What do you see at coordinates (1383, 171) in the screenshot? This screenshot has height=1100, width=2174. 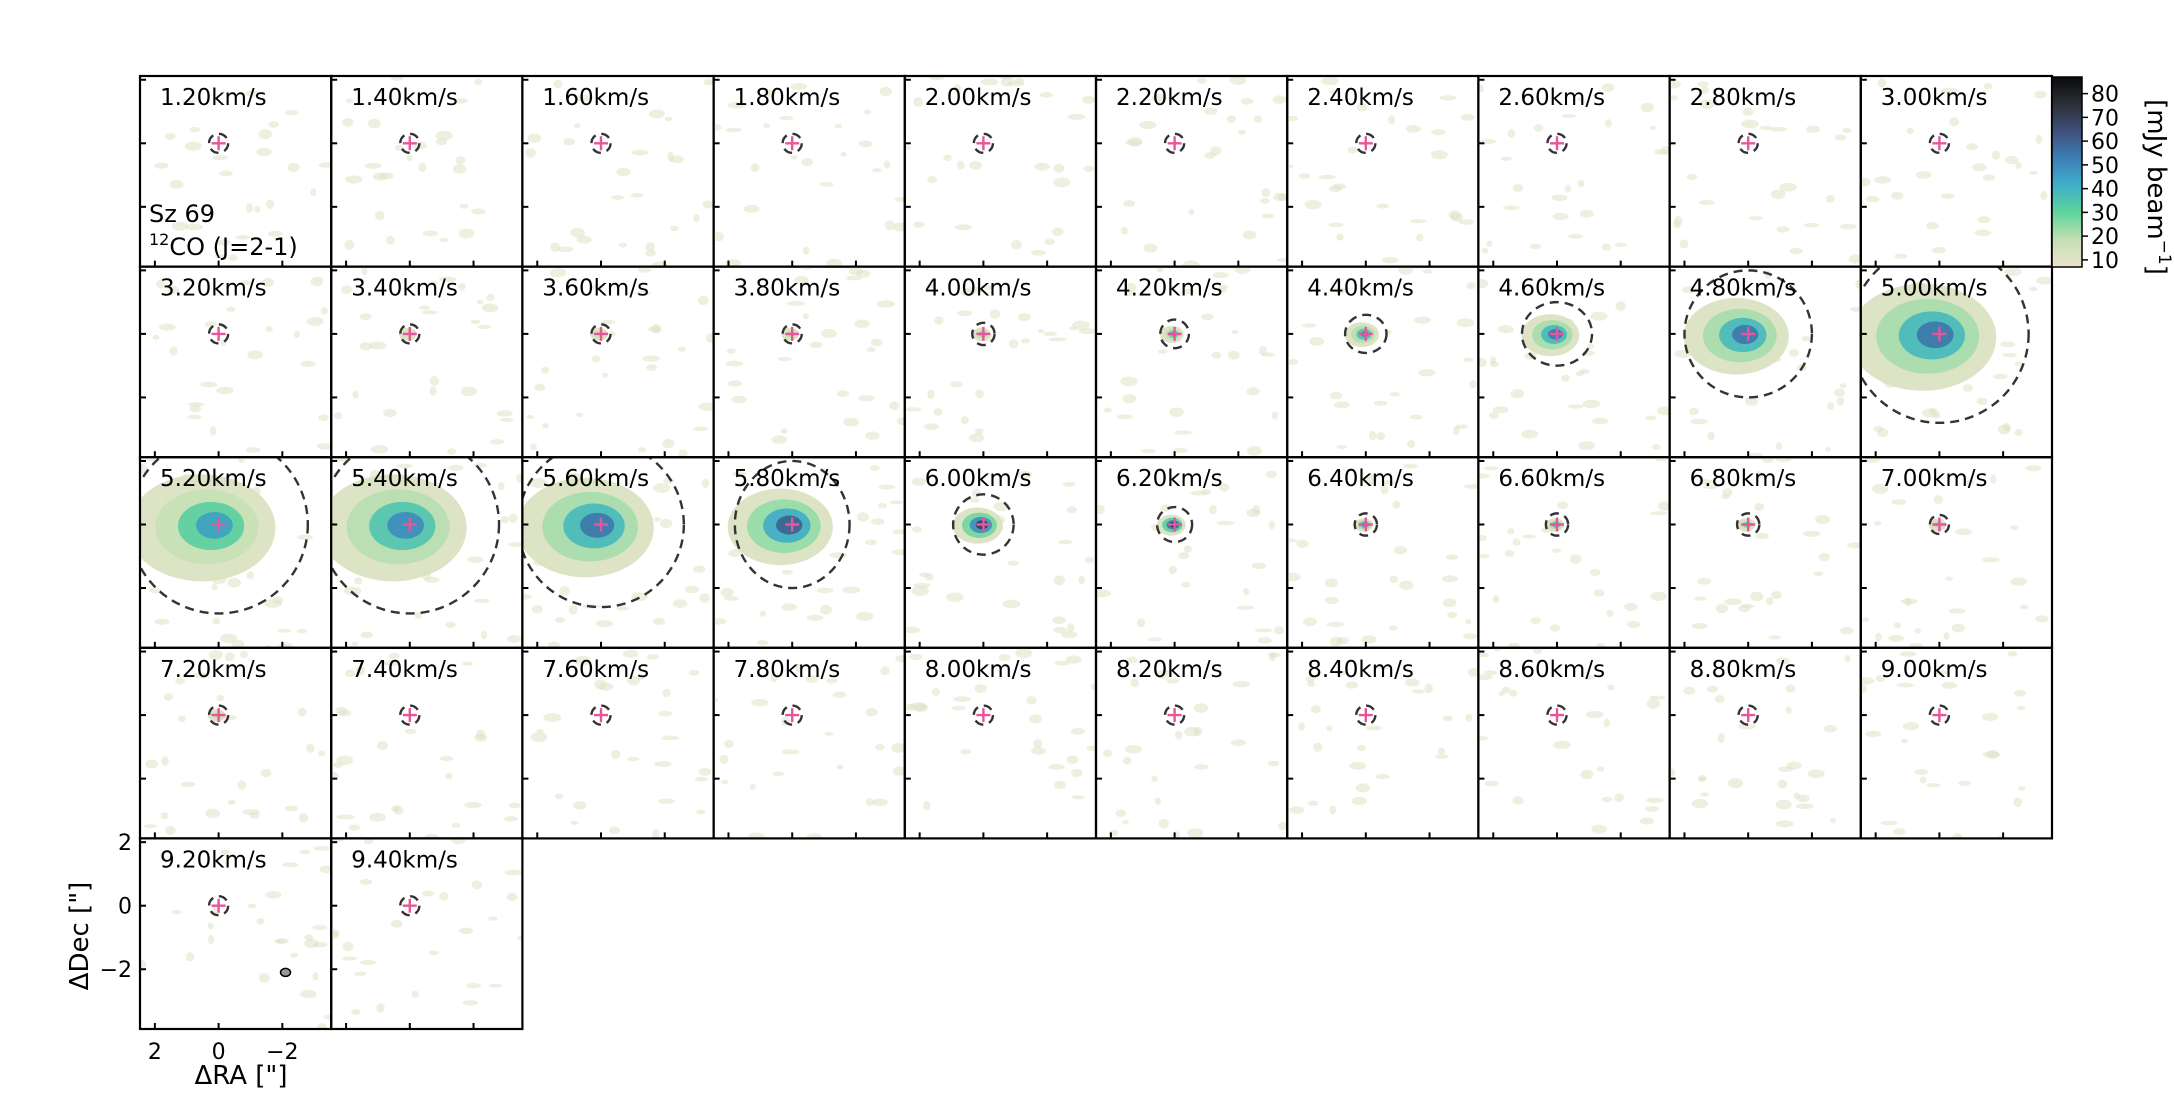 I see `channel-panel: 2.40km/s` at bounding box center [1383, 171].